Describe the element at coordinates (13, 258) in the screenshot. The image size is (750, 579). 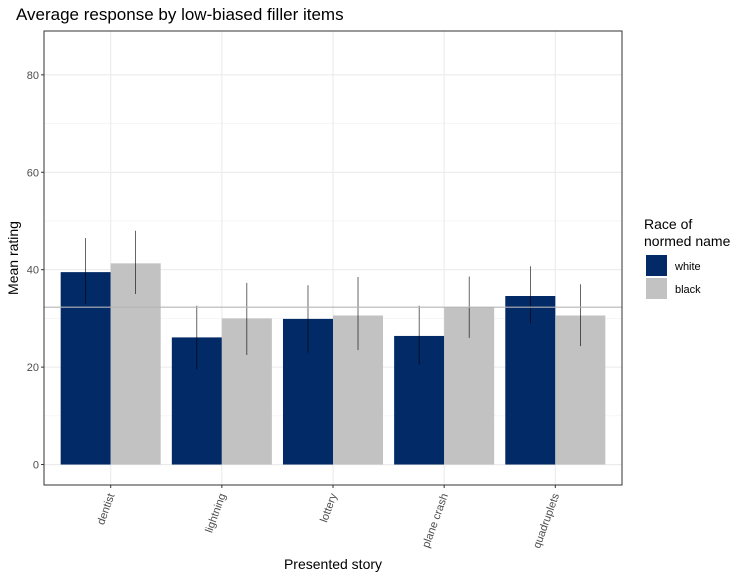
I see `y-axis-title: Mean rating` at that location.